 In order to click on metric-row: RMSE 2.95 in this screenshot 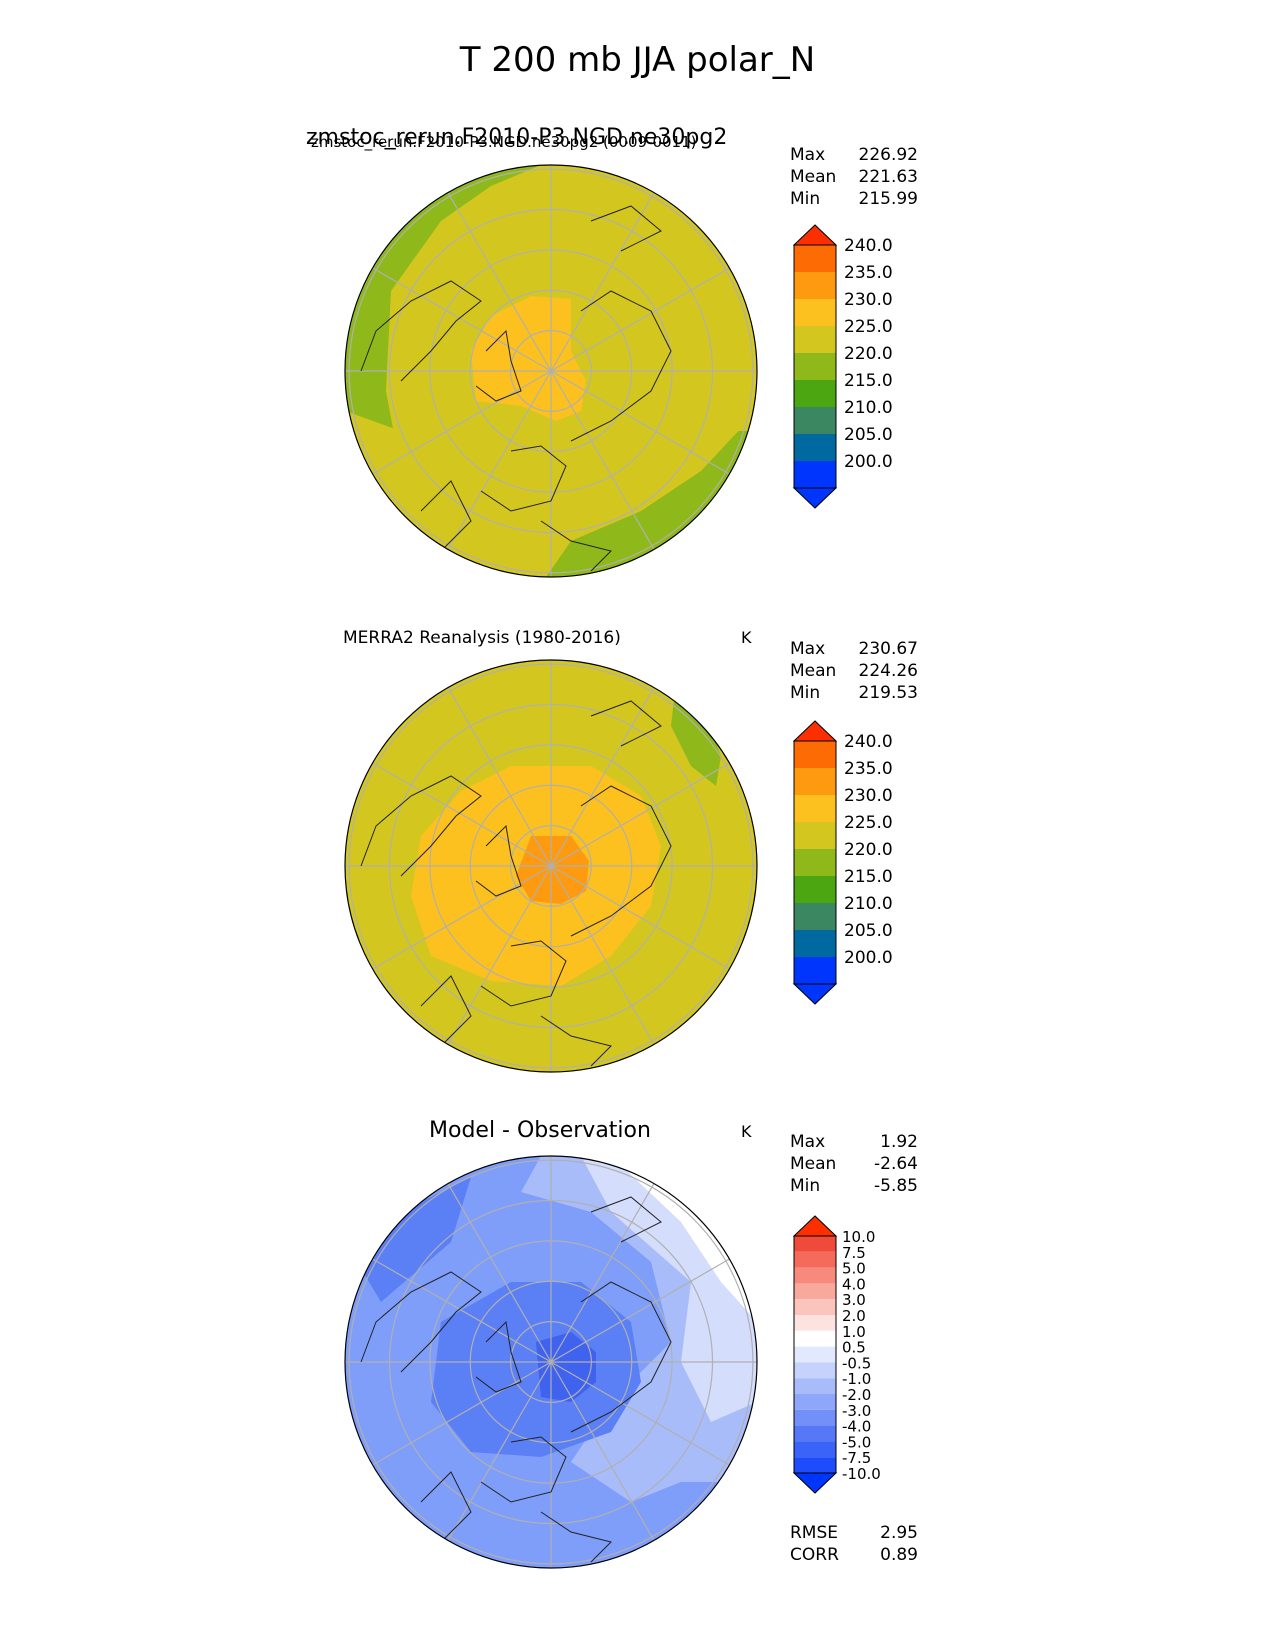, I will do `click(854, 1533)`.